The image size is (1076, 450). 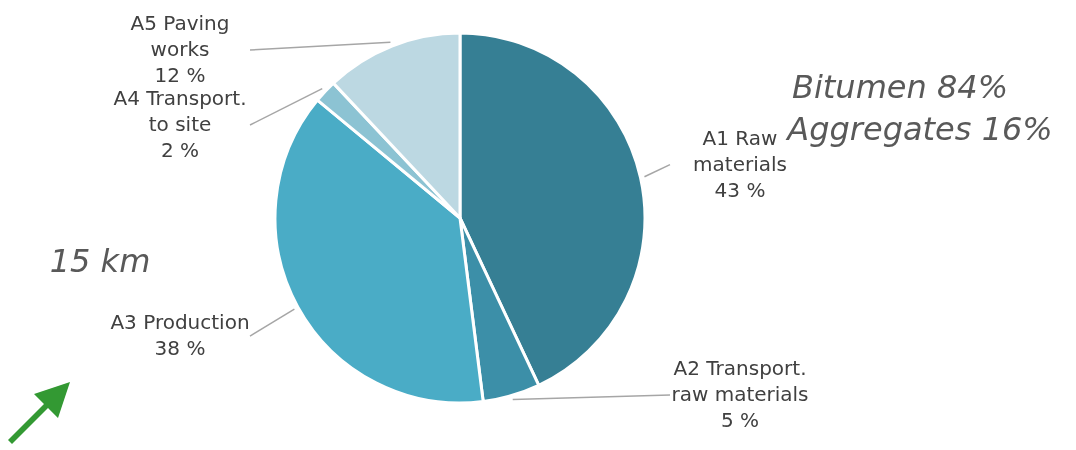 I want to click on slice-label: A5 Paving works, so click(x=180, y=36).